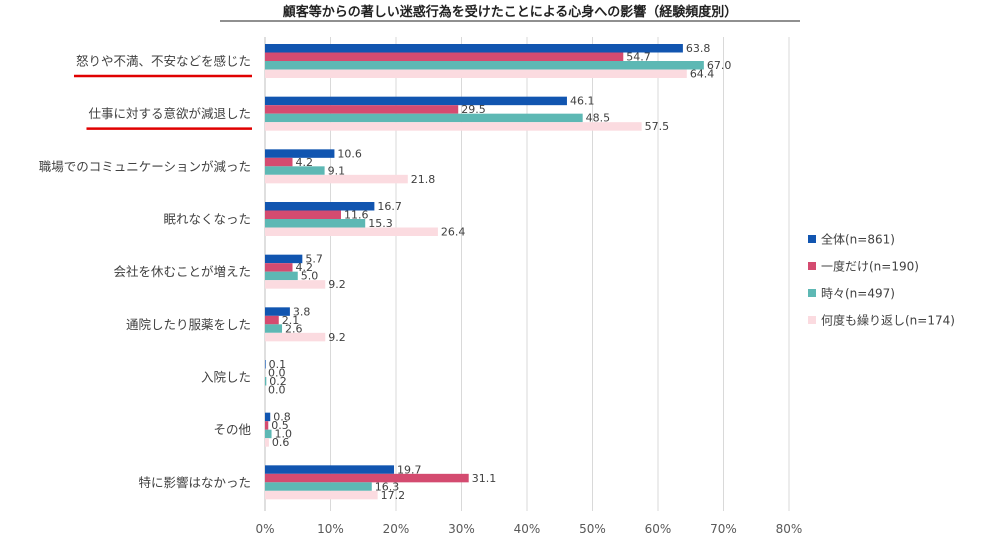  Describe the element at coordinates (870, 266) in the screenshot. I see `legend-label: 一度だけ(n=190)` at that location.